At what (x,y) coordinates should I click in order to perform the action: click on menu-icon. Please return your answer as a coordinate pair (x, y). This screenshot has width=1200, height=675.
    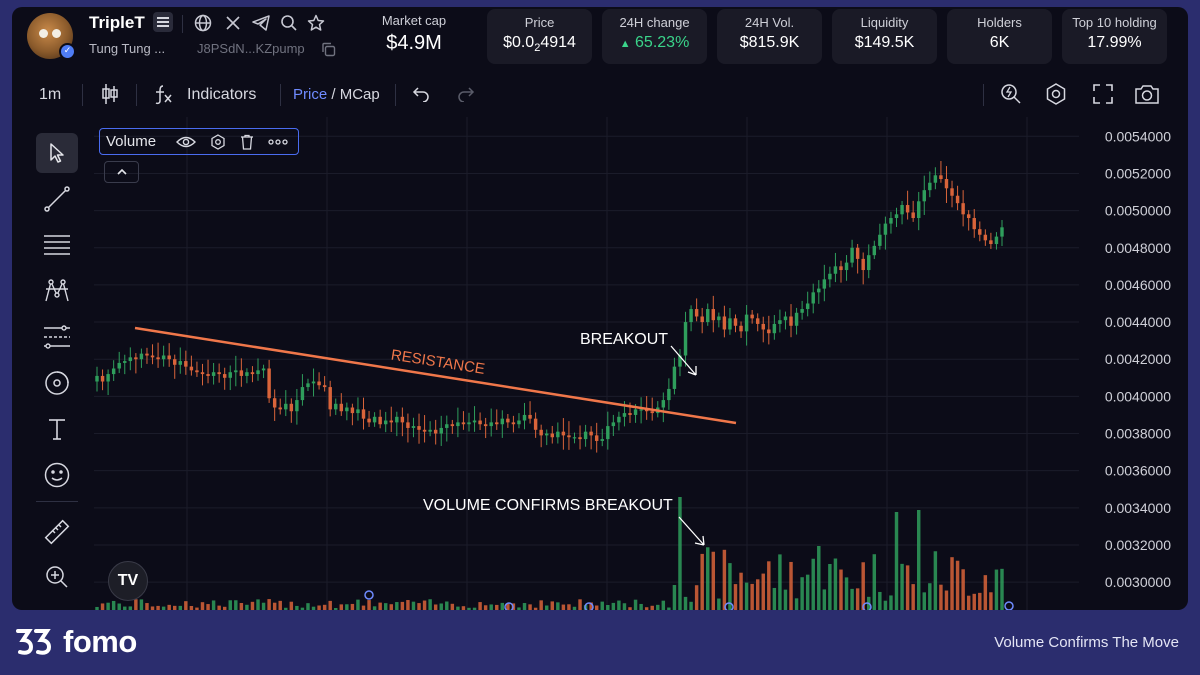
    Looking at the image, I should click on (163, 22).